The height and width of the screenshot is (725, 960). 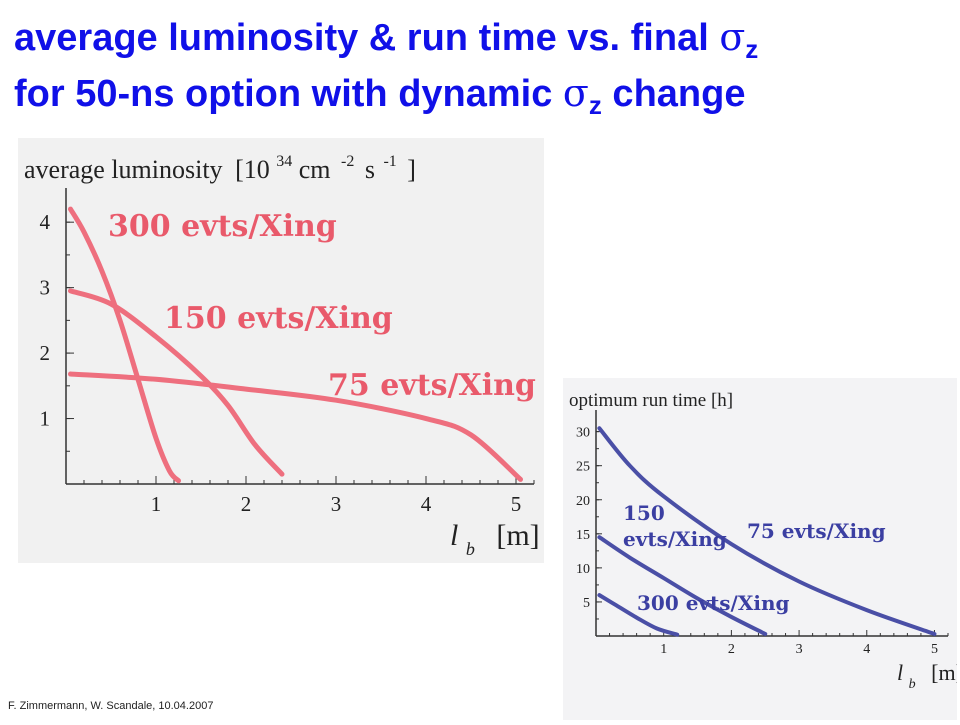 I want to click on run-time-ticks: 1 2 3 4 5 5 10 15 20 25 30, so click(x=757, y=541).